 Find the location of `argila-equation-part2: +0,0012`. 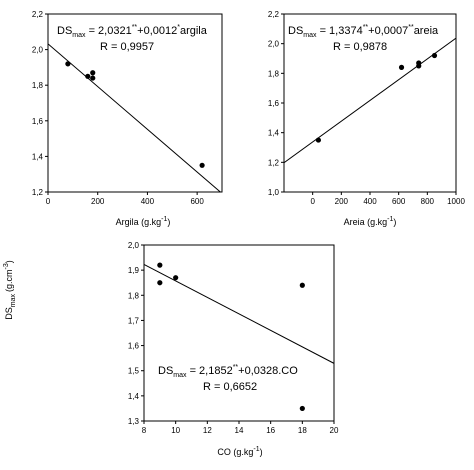

argila-equation-part2: +0,0012 is located at coordinates (157, 31).